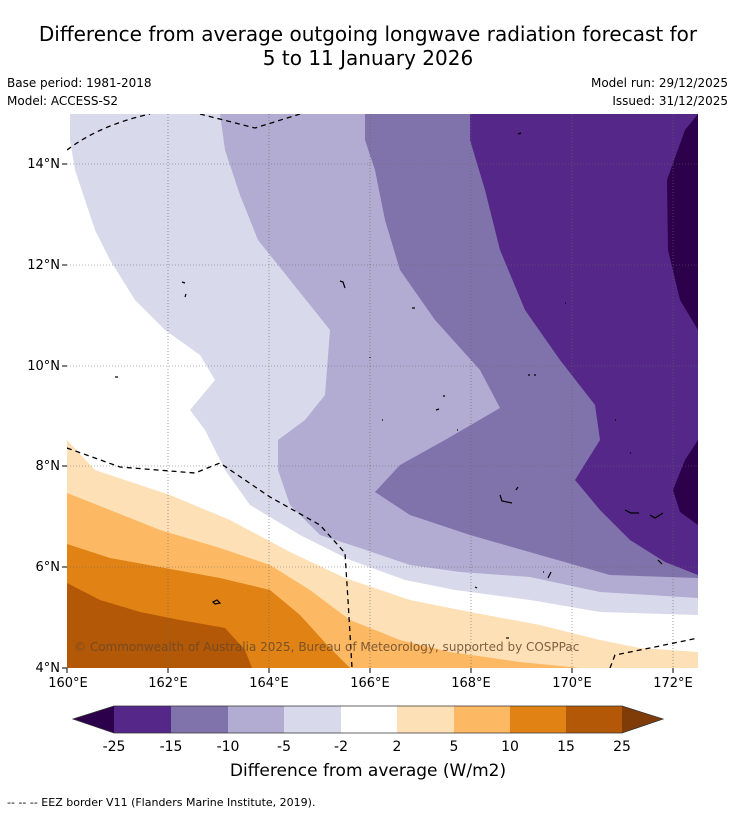  I want to click on colorbar-label: 2, so click(397, 747).